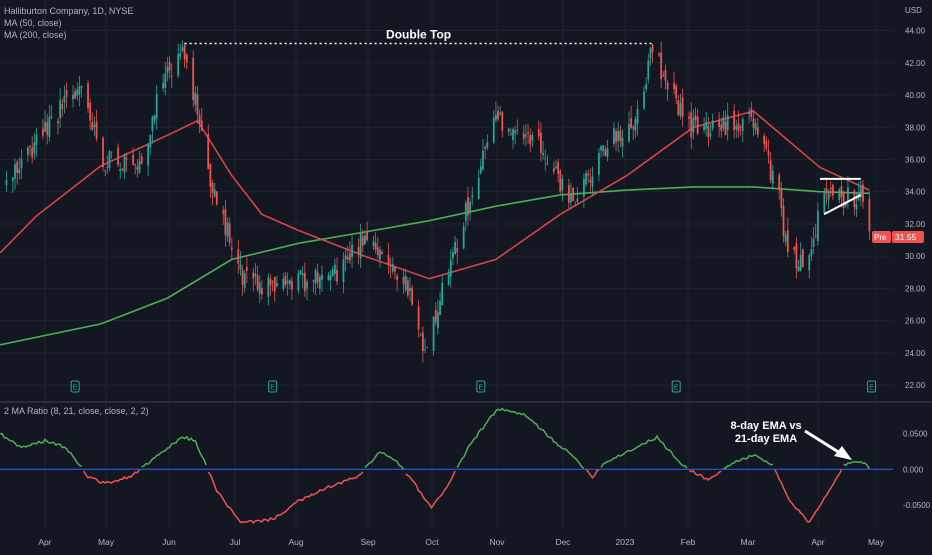 Image resolution: width=932 pixels, height=555 pixels. What do you see at coordinates (915, 159) in the screenshot?
I see `price-tick-label: 36.00` at bounding box center [915, 159].